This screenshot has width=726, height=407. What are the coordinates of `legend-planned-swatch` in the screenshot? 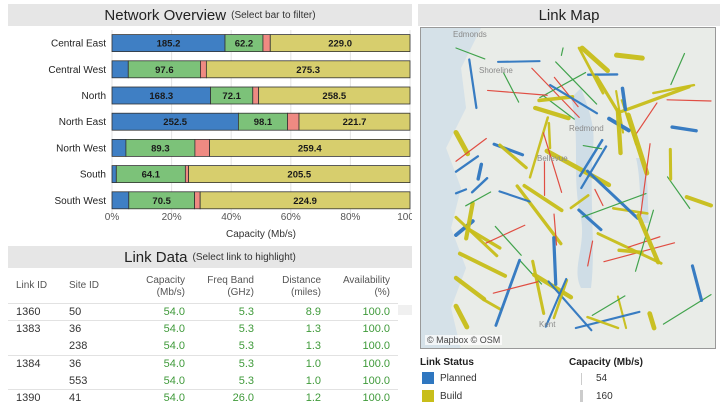 It's located at (428, 378).